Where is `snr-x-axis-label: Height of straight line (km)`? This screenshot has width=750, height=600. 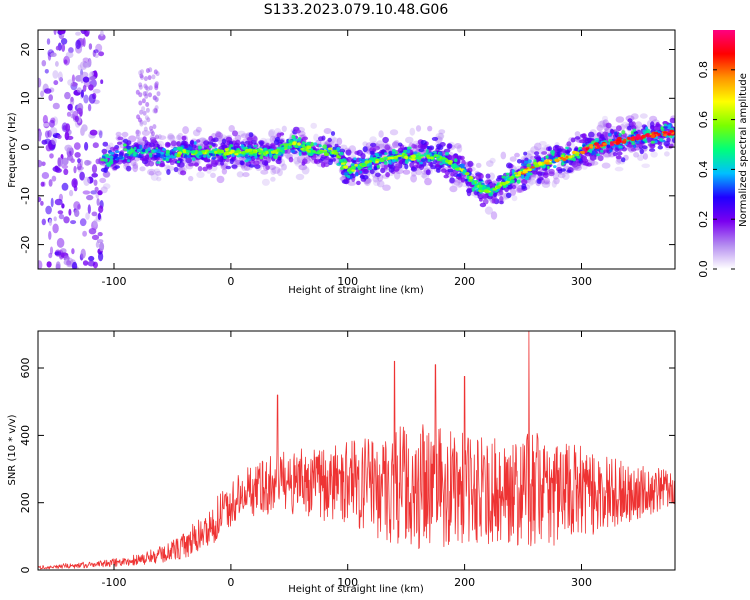
snr-x-axis-label: Height of straight line (km) is located at coordinates (356, 589).